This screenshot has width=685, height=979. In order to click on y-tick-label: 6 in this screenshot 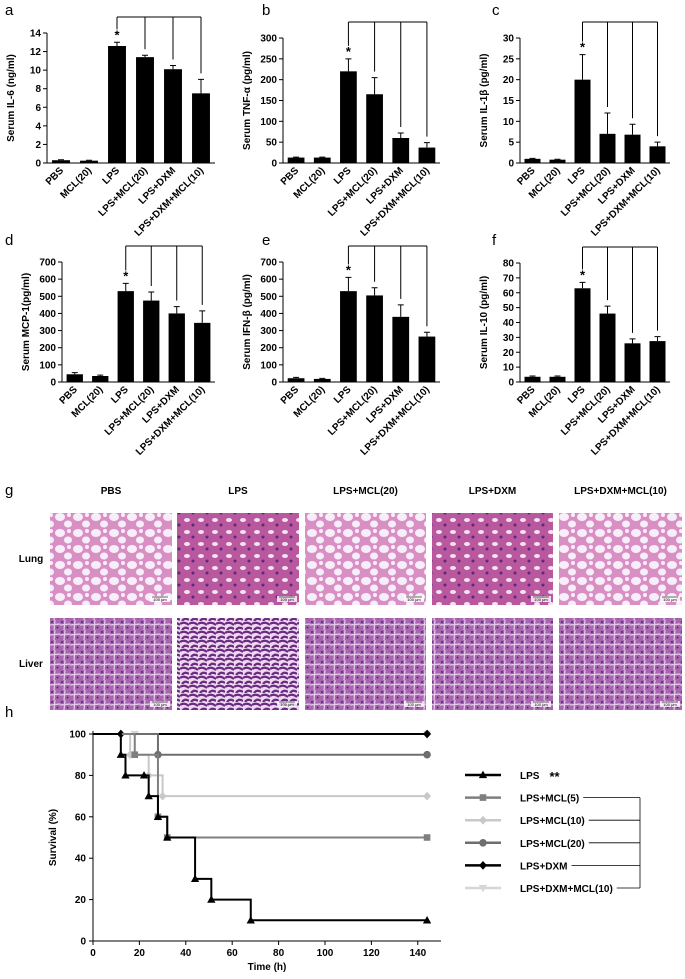, I will do `click(38, 108)`.